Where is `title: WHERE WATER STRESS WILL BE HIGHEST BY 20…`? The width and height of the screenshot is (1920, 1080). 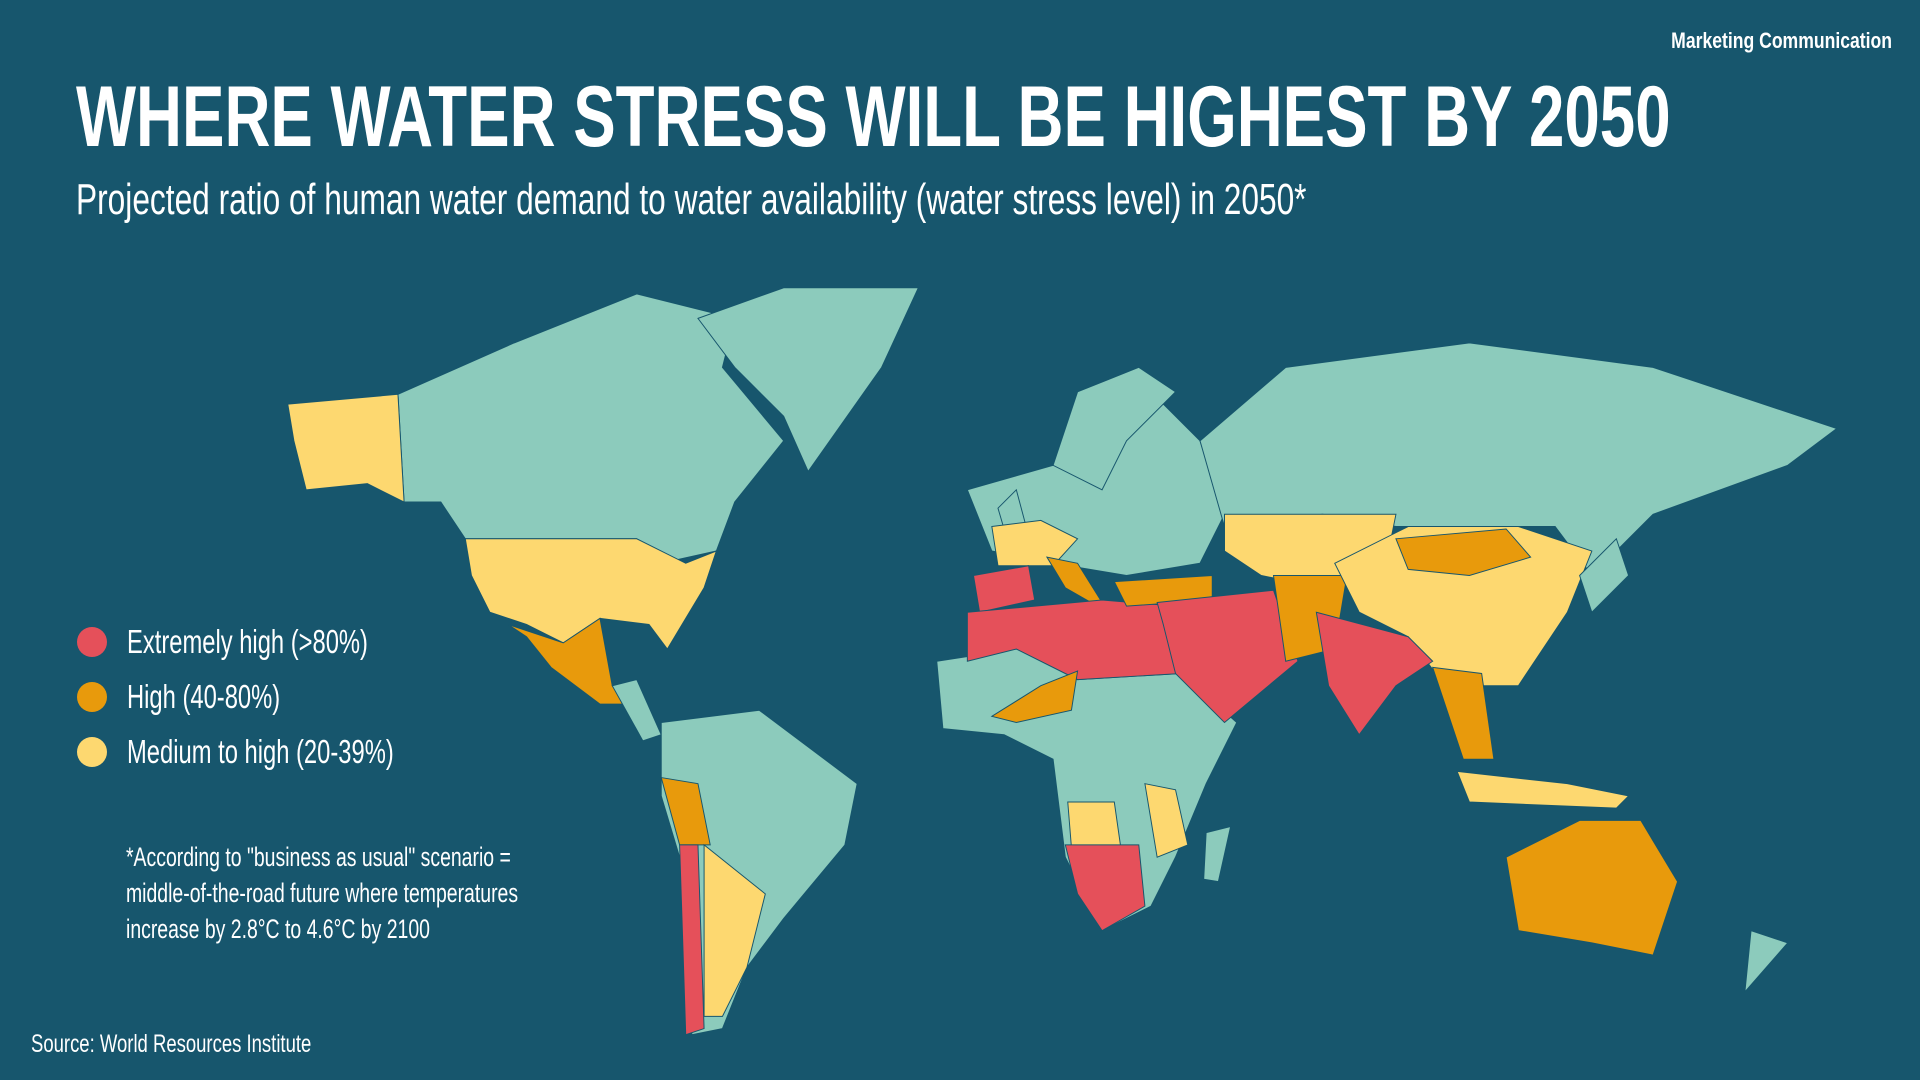
title: WHERE WATER STRESS WILL BE HIGHEST BY 20… is located at coordinates (873, 117).